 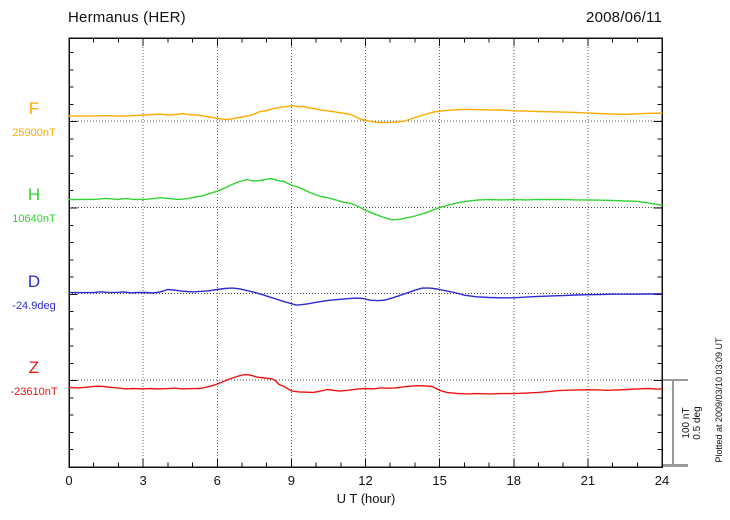 I want to click on x-tick-label: 9, so click(x=291, y=480).